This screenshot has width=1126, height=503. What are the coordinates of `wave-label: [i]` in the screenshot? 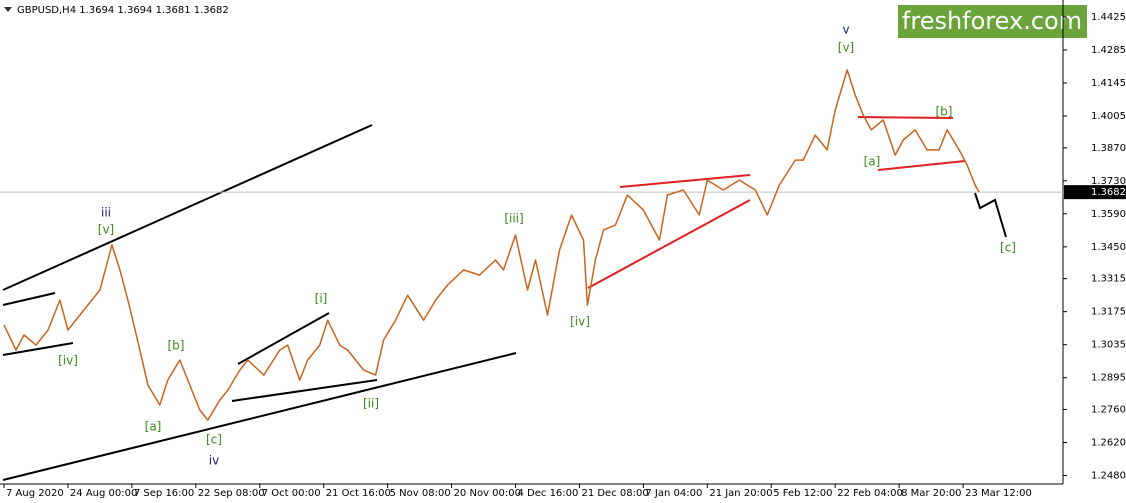 It's located at (321, 299).